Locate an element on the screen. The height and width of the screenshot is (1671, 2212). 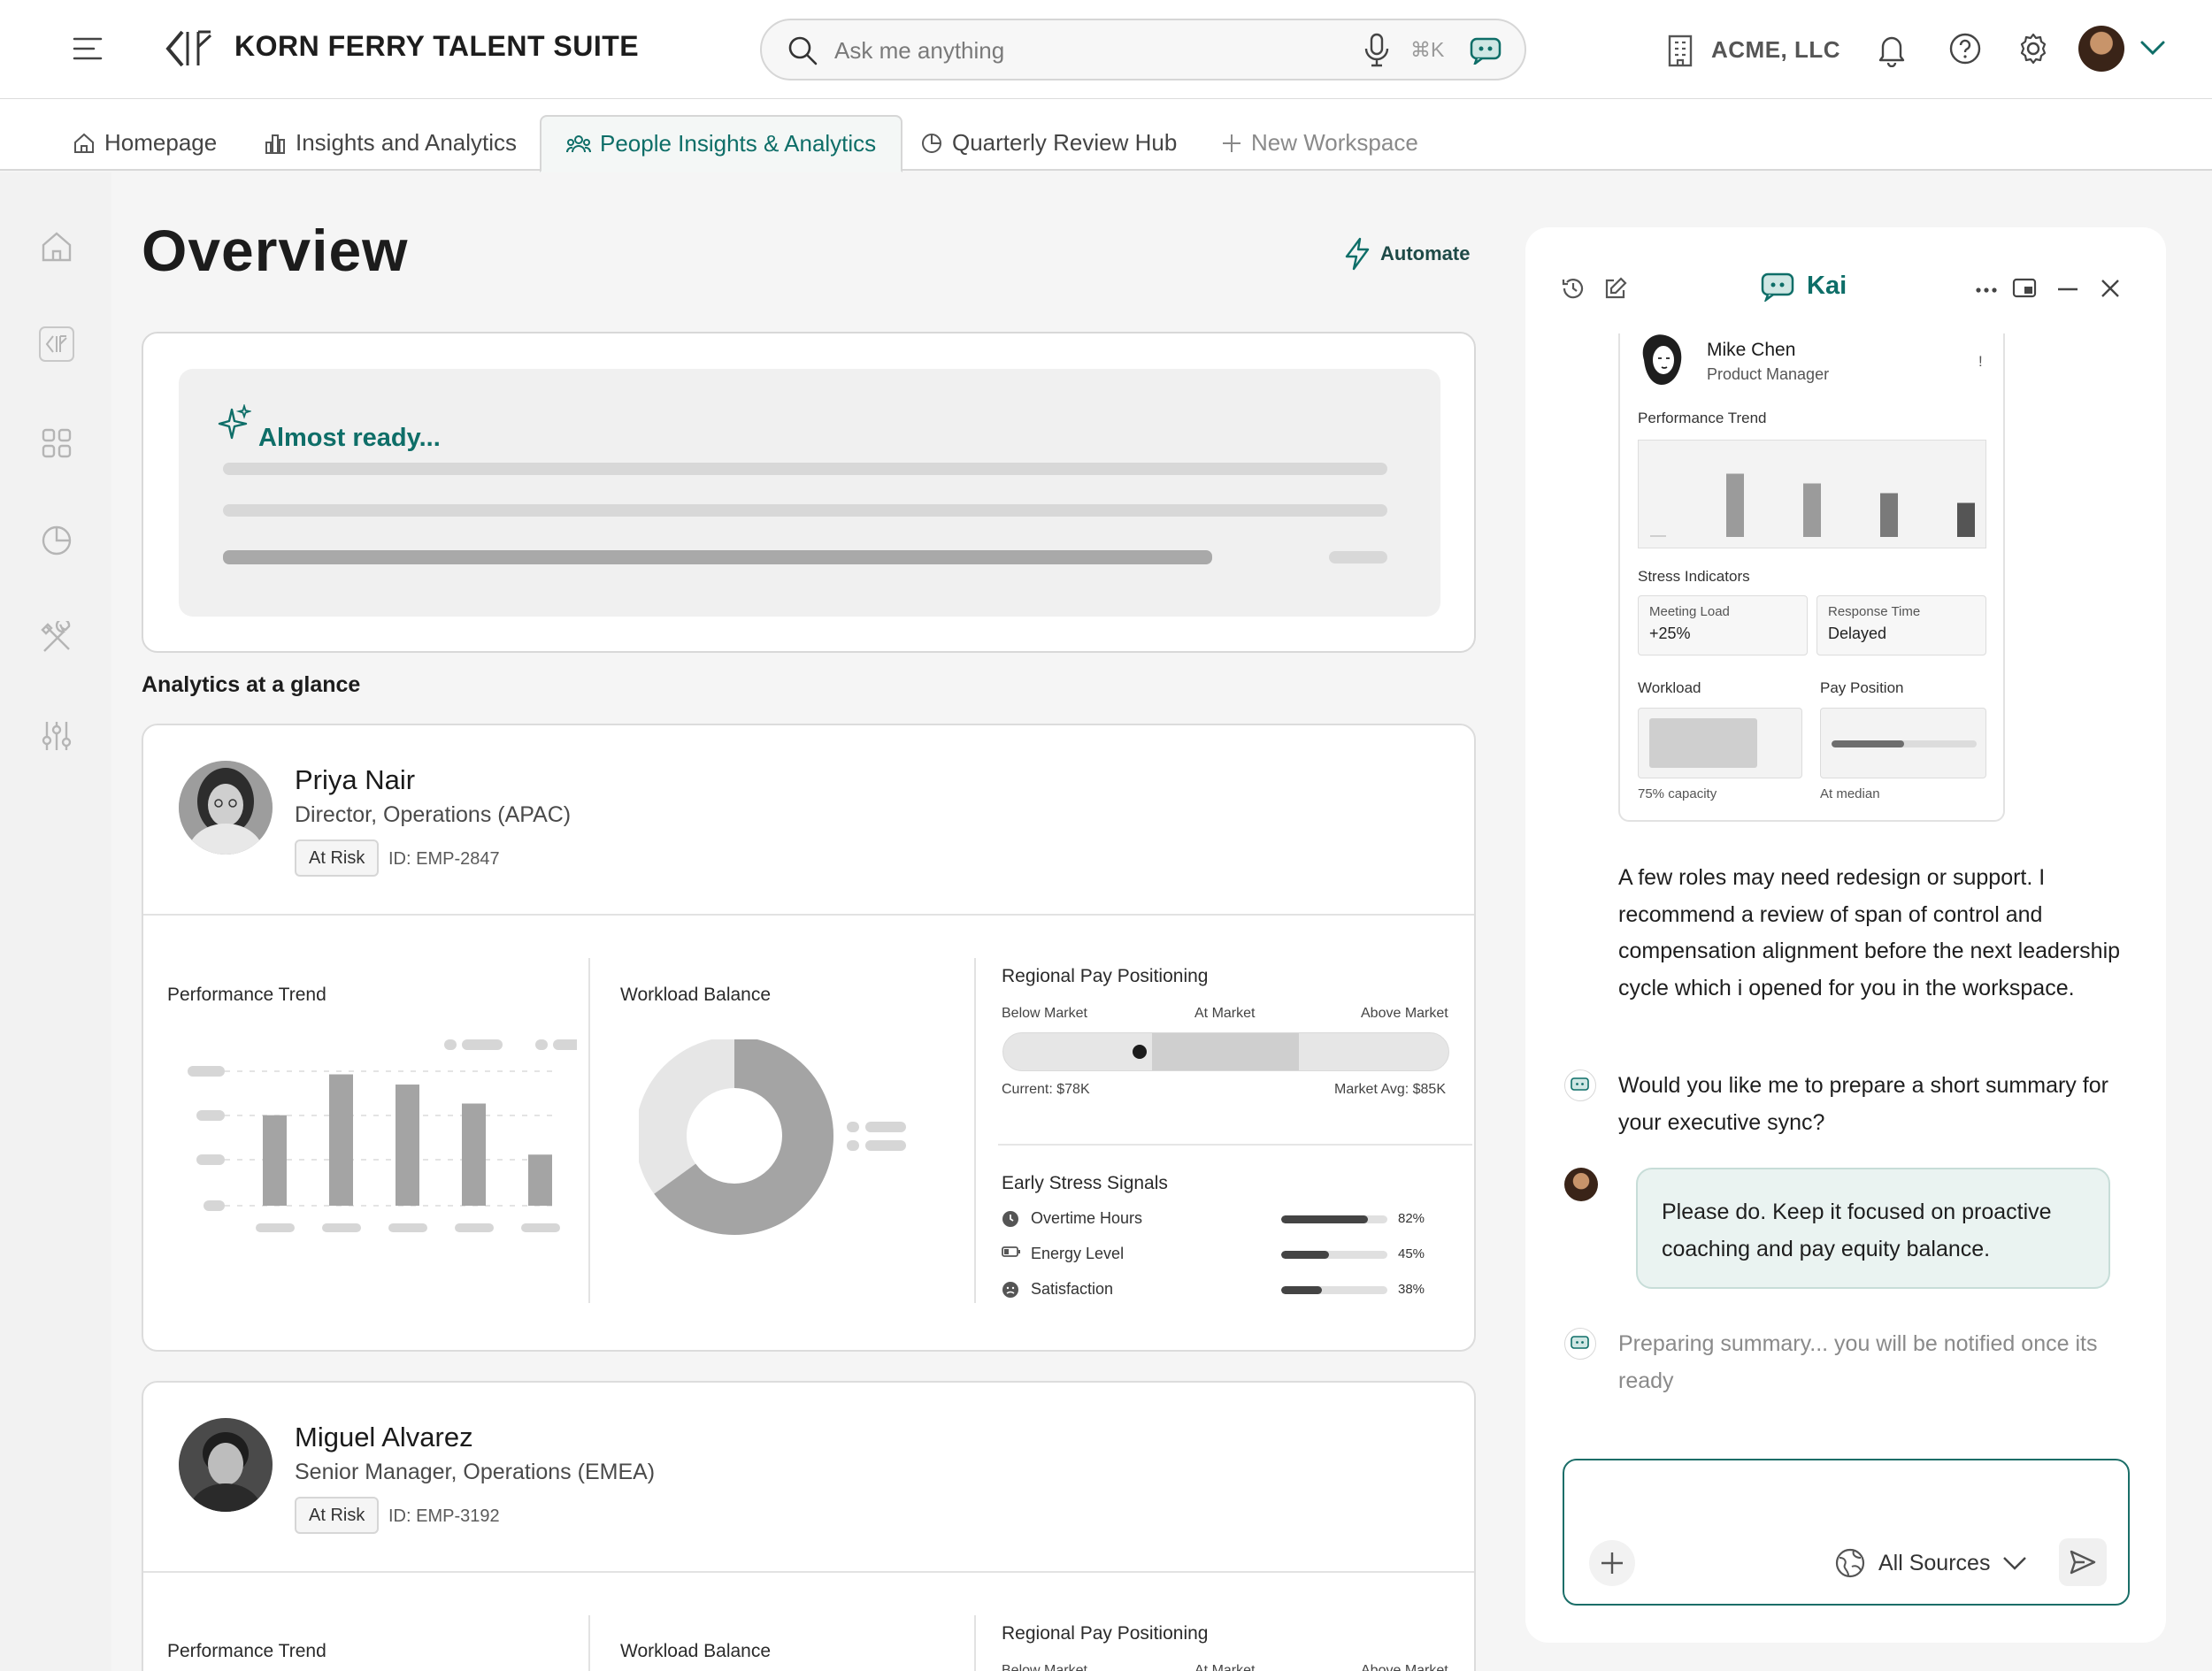
tab-label: Insights and Analytics is located at coordinates (407, 142).